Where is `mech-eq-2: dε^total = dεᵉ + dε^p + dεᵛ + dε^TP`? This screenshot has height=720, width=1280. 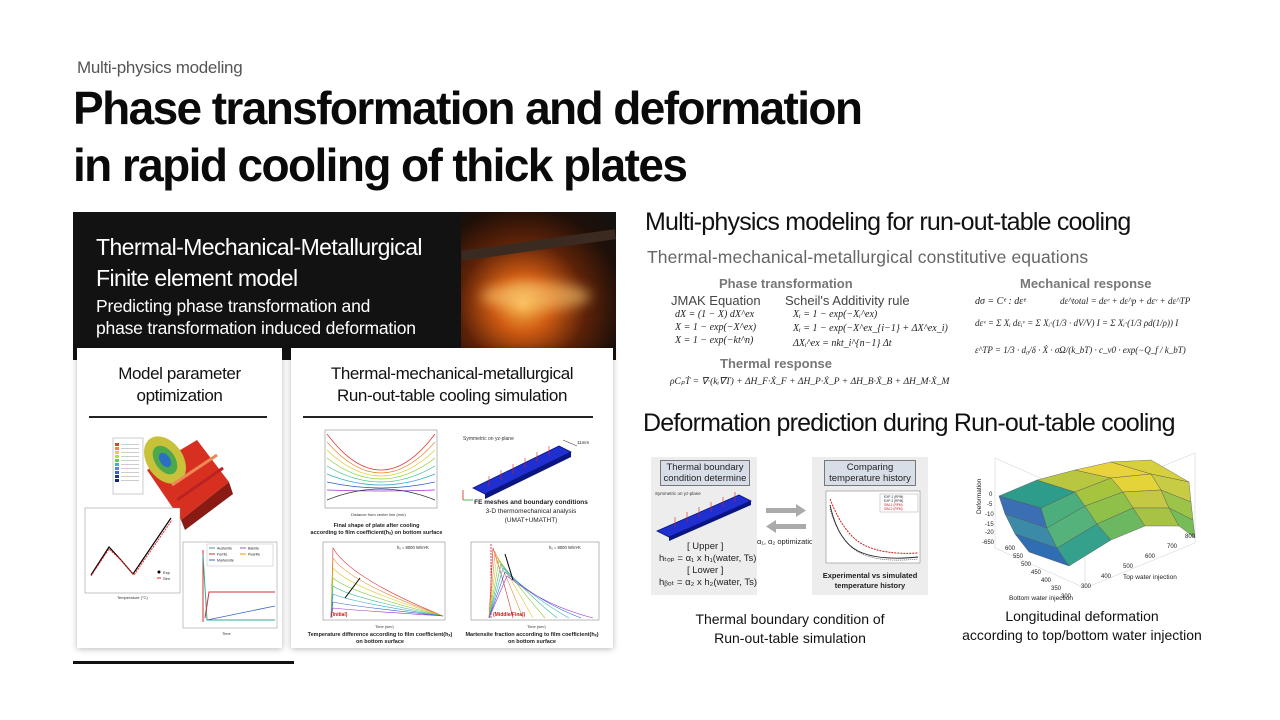
mech-eq-2: dε^total = dεᵉ + dε^p + dεᵛ + dε^TP is located at coordinates (1125, 301).